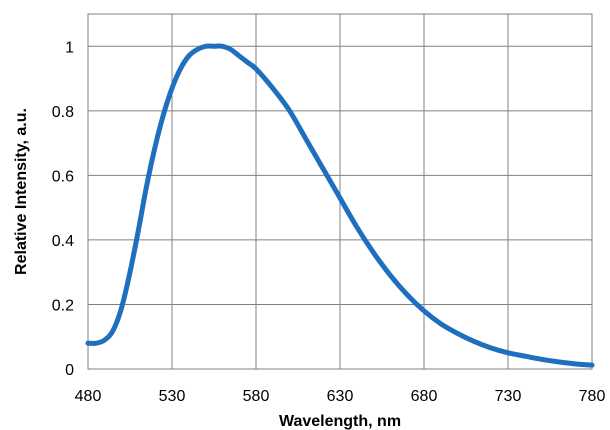 This screenshot has width=610, height=430. I want to click on x-tick-label: 530, so click(172, 396).